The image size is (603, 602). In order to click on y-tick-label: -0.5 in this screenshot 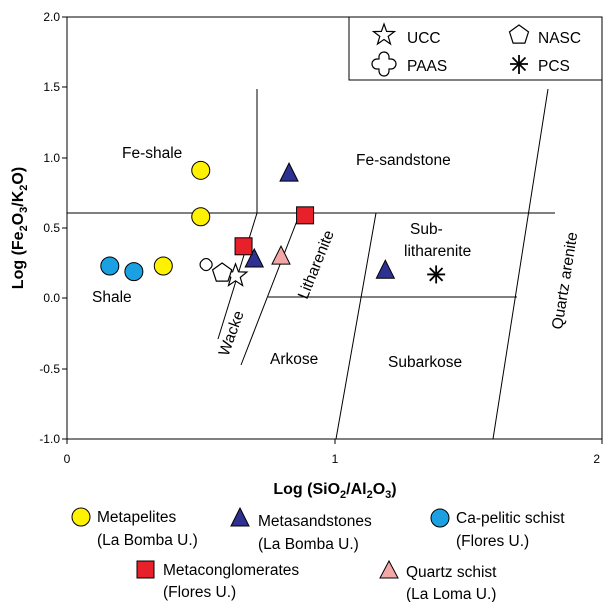, I will do `click(49, 369)`.